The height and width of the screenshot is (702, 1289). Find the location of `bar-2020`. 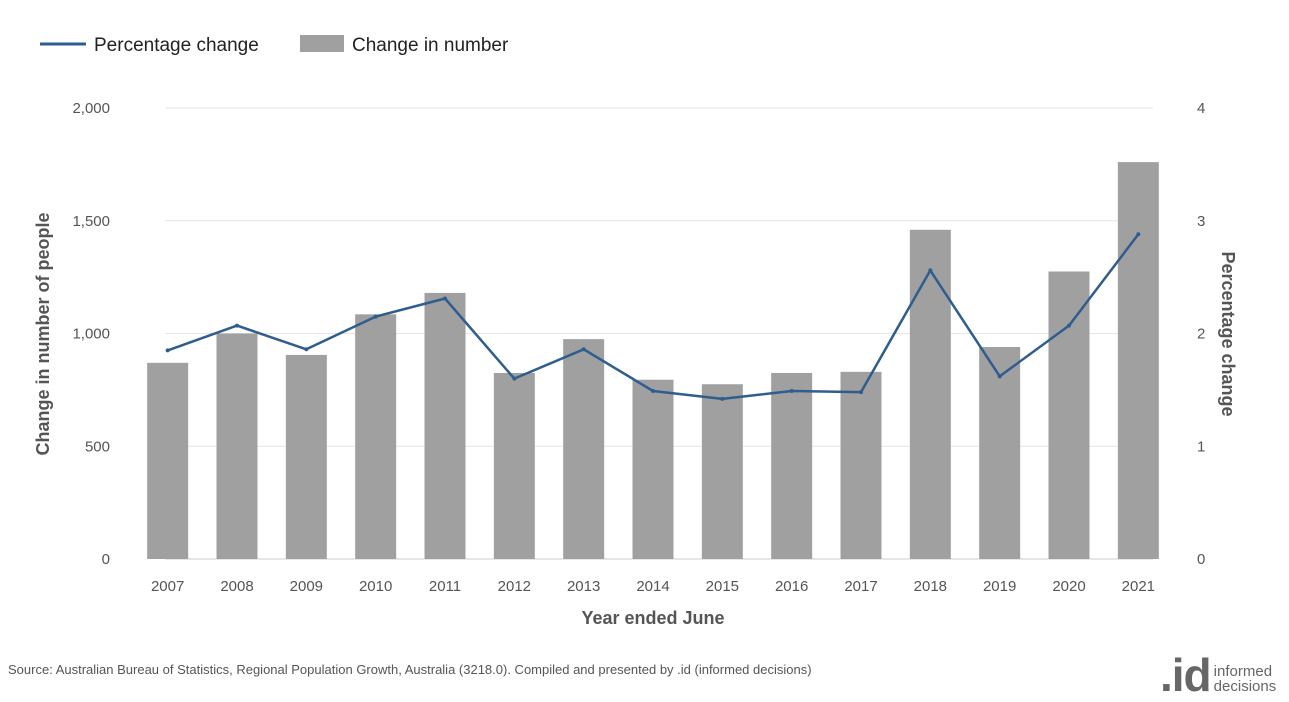

bar-2020 is located at coordinates (1069, 415).